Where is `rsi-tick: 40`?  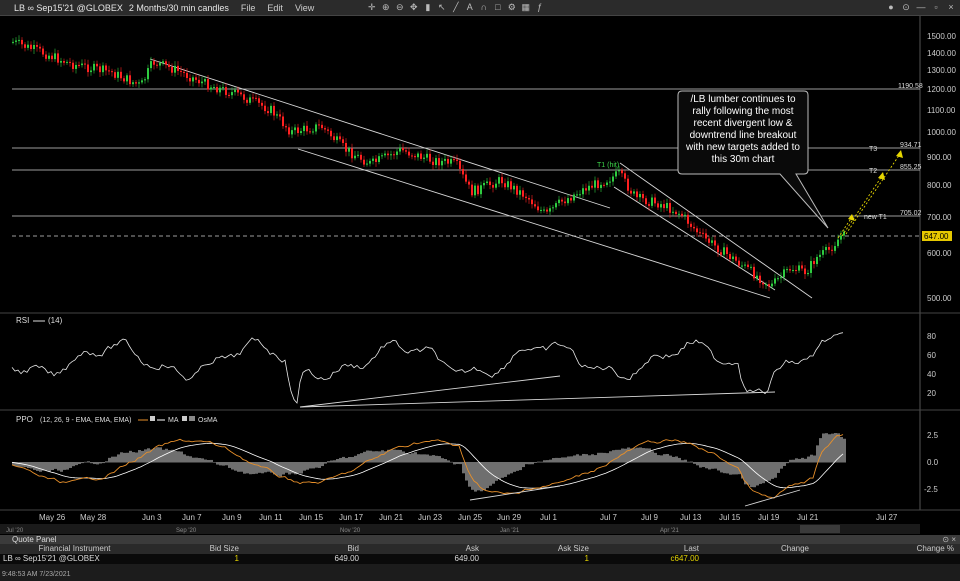 rsi-tick: 40 is located at coordinates (931, 374).